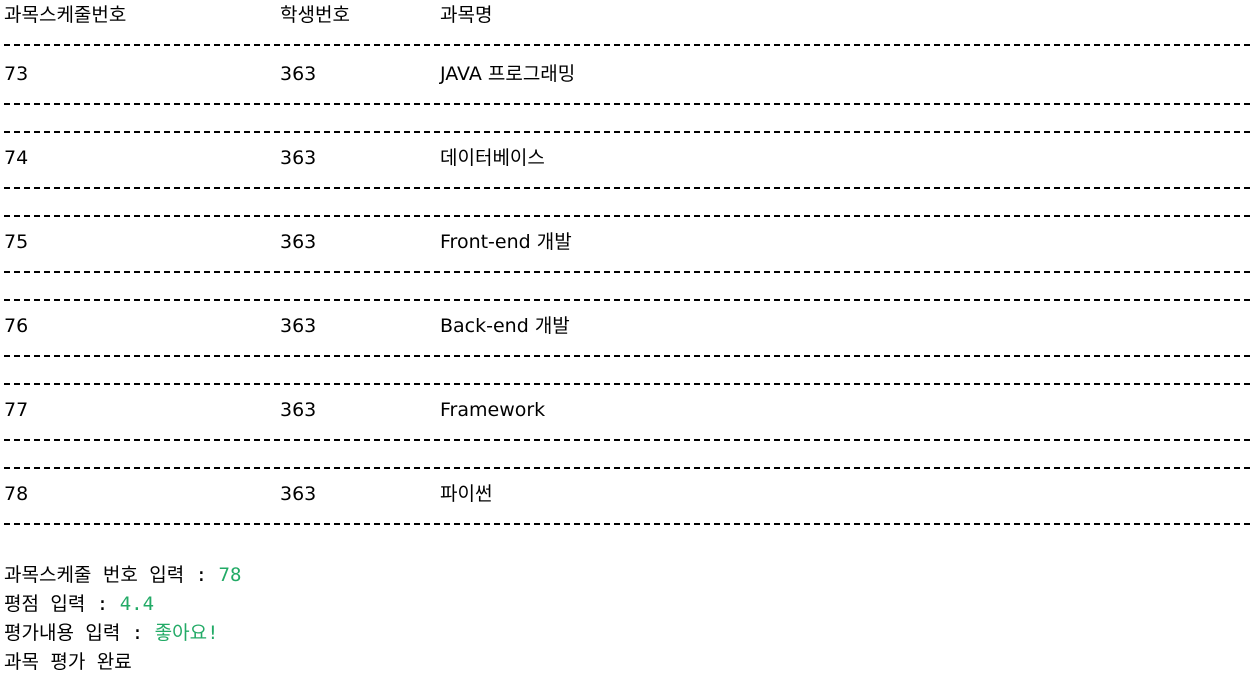 The height and width of the screenshot is (677, 1254). Describe the element at coordinates (627, 158) in the screenshot. I see `table-row: 74 363 데이터베이스` at that location.